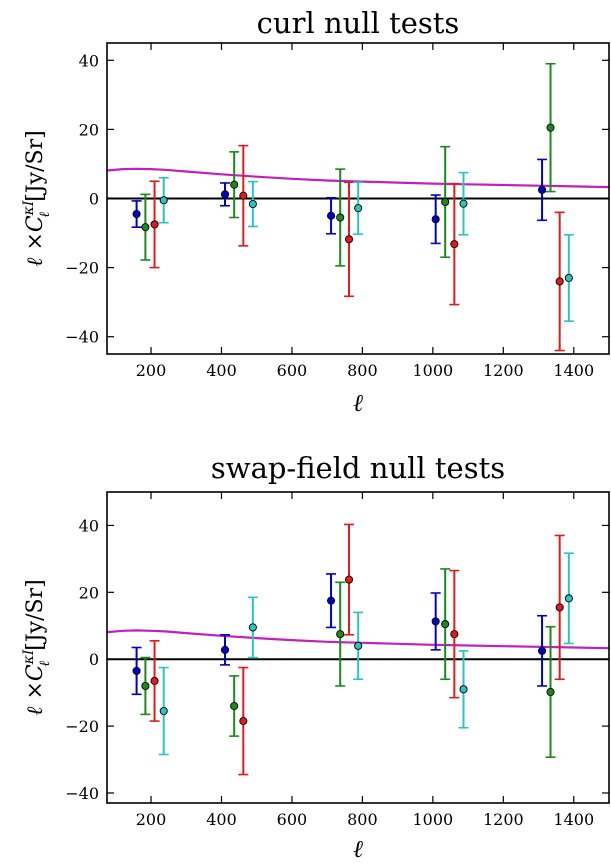 Image resolution: width=611 pixels, height=863 pixels. Describe the element at coordinates (358, 23) in the screenshot. I see `chart-title: curl null tests` at that location.